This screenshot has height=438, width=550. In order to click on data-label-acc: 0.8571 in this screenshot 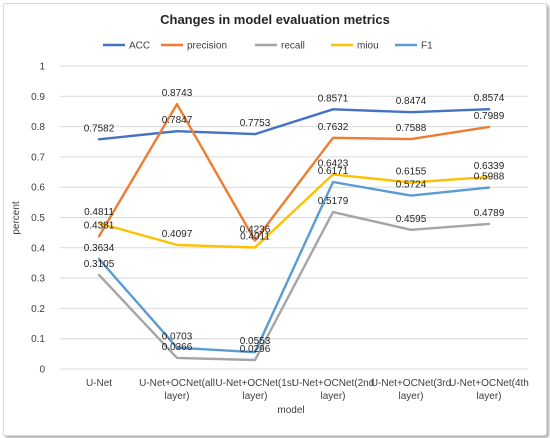, I will do `click(333, 98)`.